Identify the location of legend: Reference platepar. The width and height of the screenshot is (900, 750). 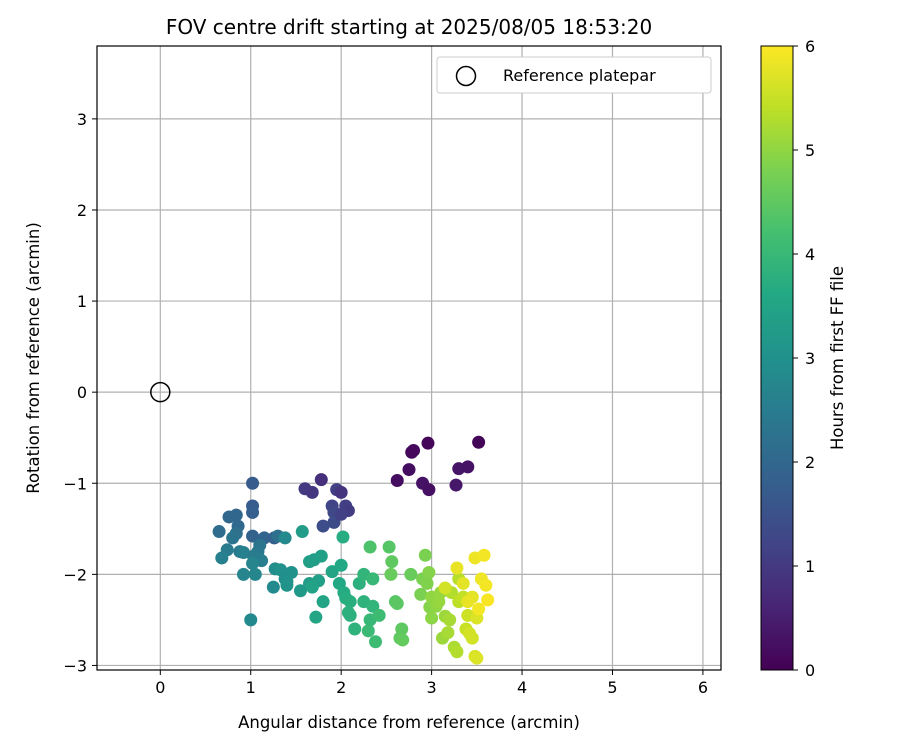
(574, 75).